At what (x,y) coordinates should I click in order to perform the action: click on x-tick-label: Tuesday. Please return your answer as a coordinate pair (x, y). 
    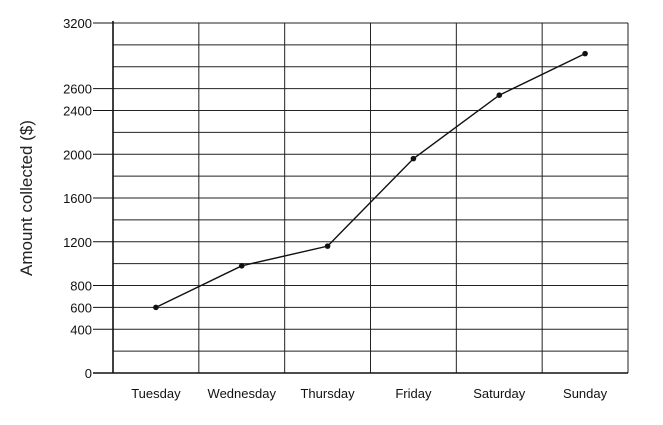
    Looking at the image, I should click on (156, 393).